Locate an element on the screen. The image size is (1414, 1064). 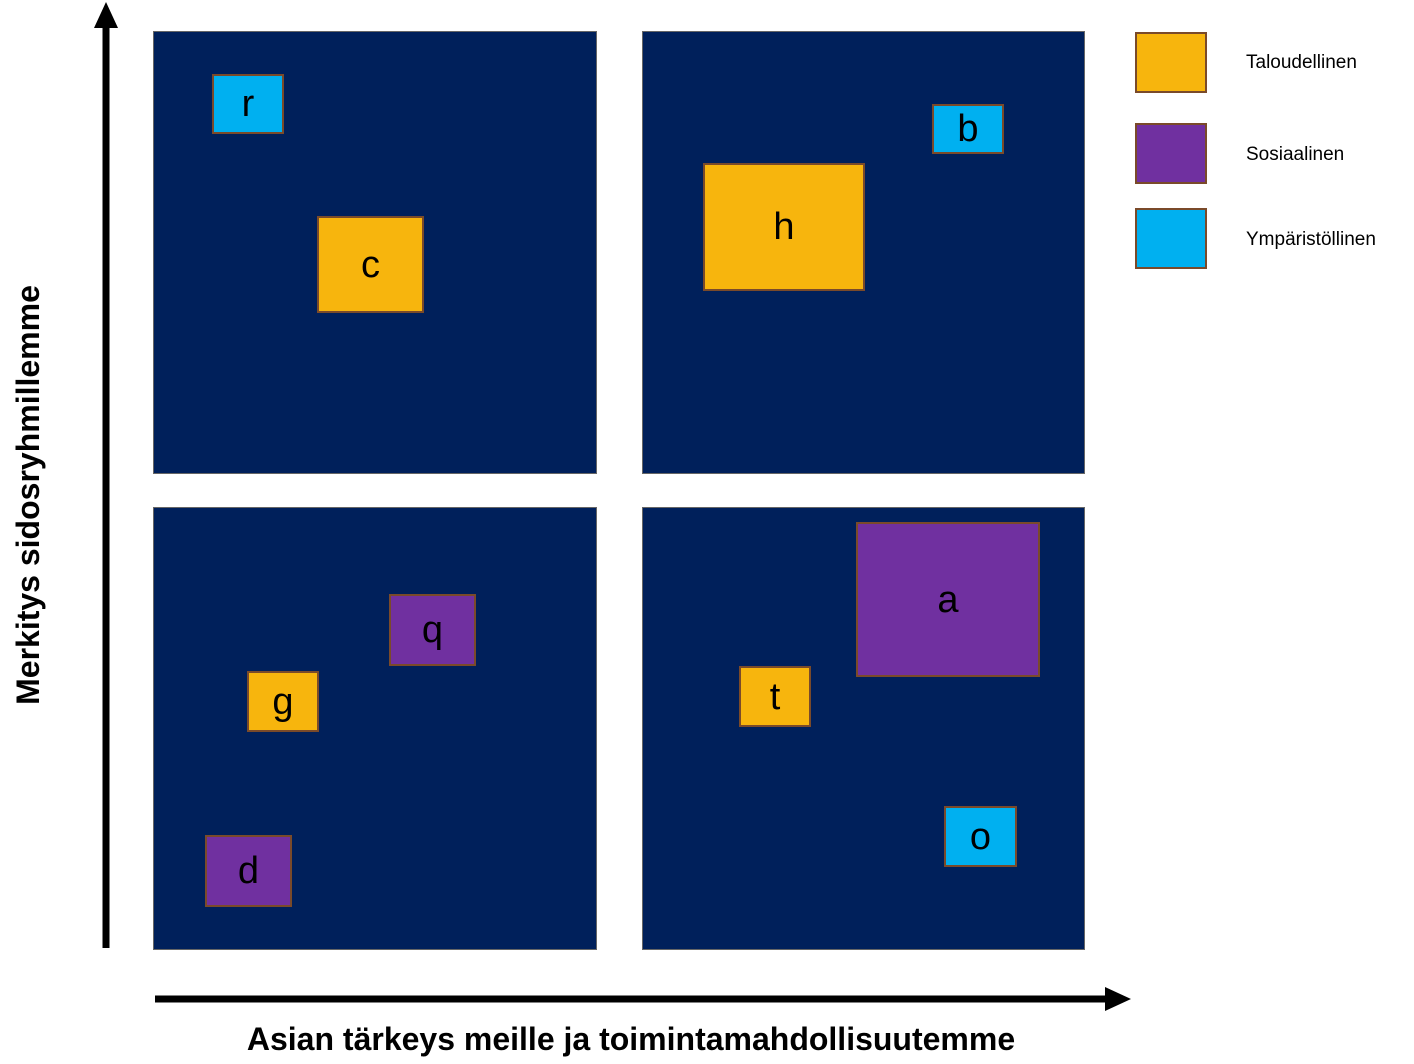
item-label: a is located at coordinates (948, 599).